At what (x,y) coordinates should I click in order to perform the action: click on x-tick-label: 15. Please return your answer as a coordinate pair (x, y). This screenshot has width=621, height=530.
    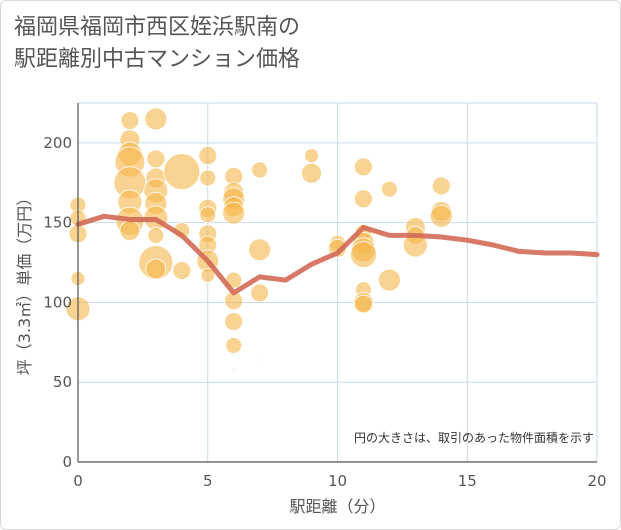
    Looking at the image, I should click on (467, 481).